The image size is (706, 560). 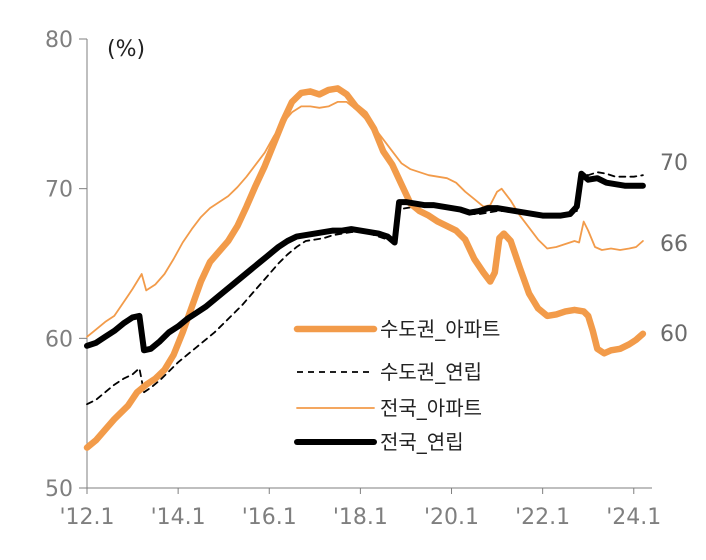 I want to click on x-tick-label: '24.1, so click(x=633, y=517).